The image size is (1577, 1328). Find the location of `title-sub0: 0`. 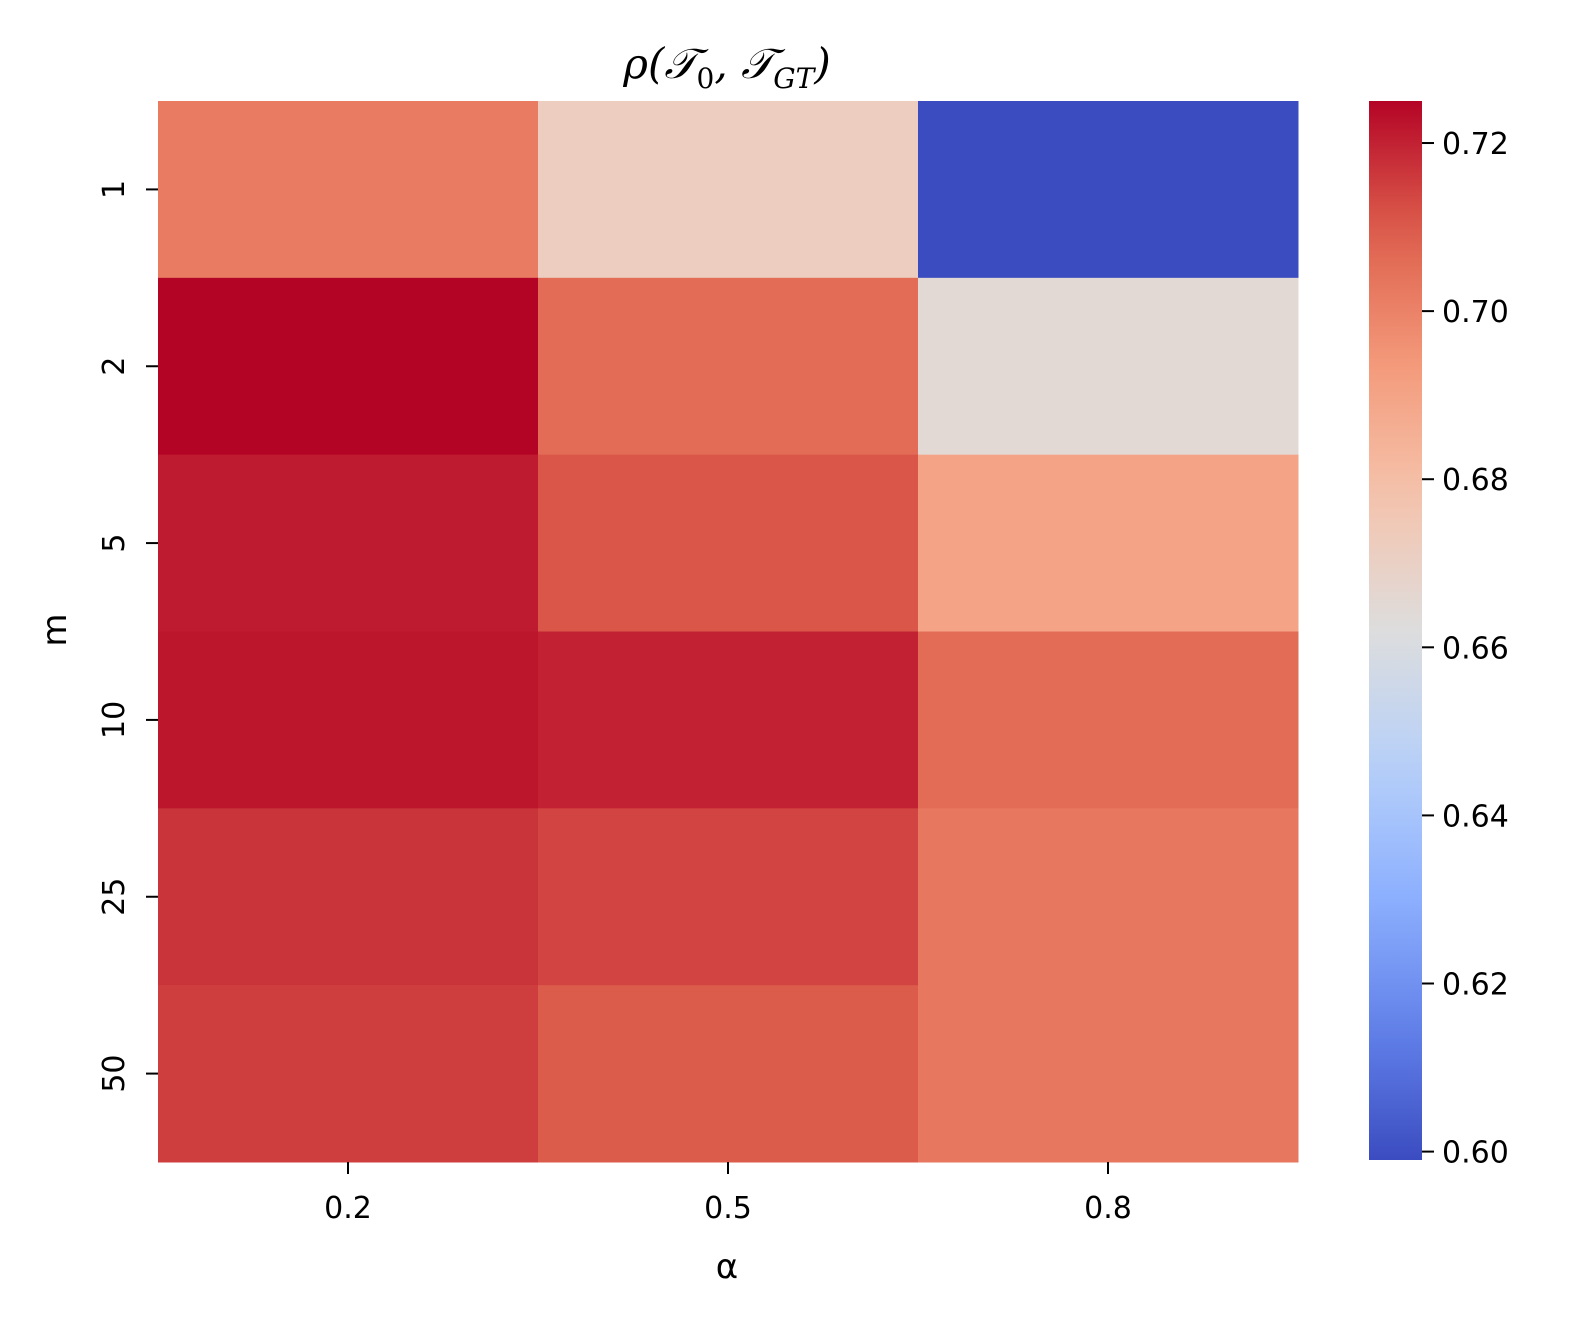

title-sub0: 0 is located at coordinates (706, 78).